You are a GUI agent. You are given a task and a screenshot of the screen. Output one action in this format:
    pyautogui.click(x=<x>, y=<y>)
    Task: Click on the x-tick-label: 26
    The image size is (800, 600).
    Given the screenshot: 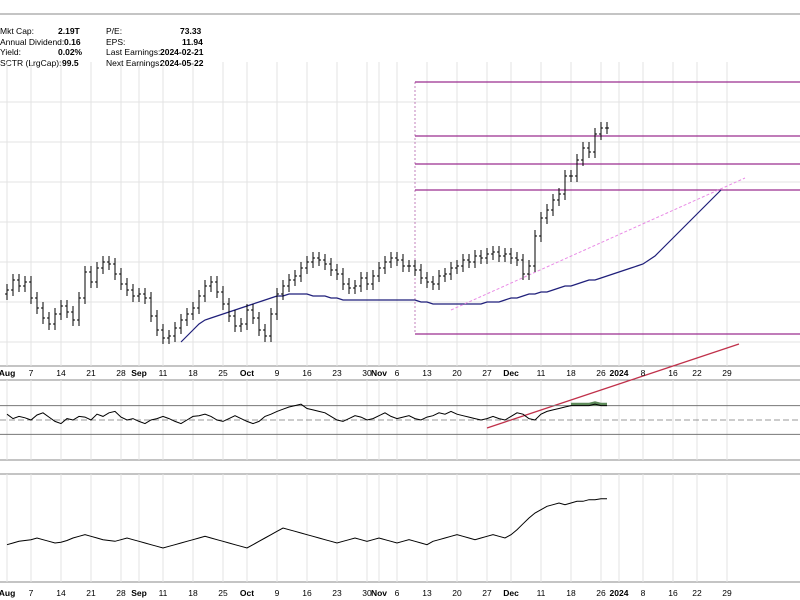 What is the action you would take?
    pyautogui.click(x=601, y=593)
    